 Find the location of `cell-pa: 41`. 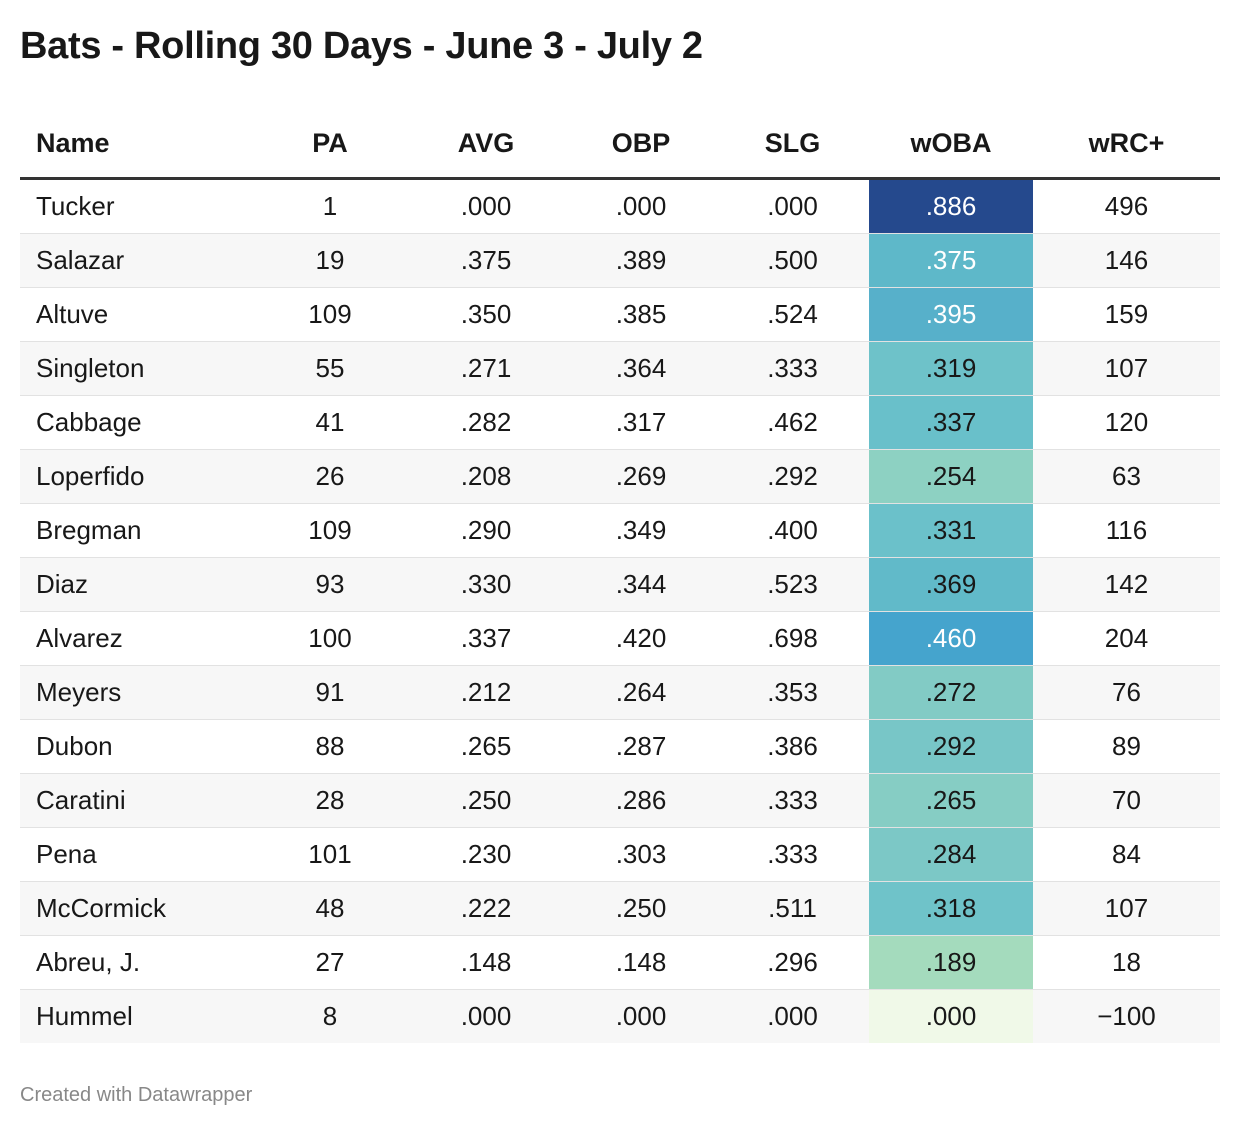

cell-pa: 41 is located at coordinates (330, 422).